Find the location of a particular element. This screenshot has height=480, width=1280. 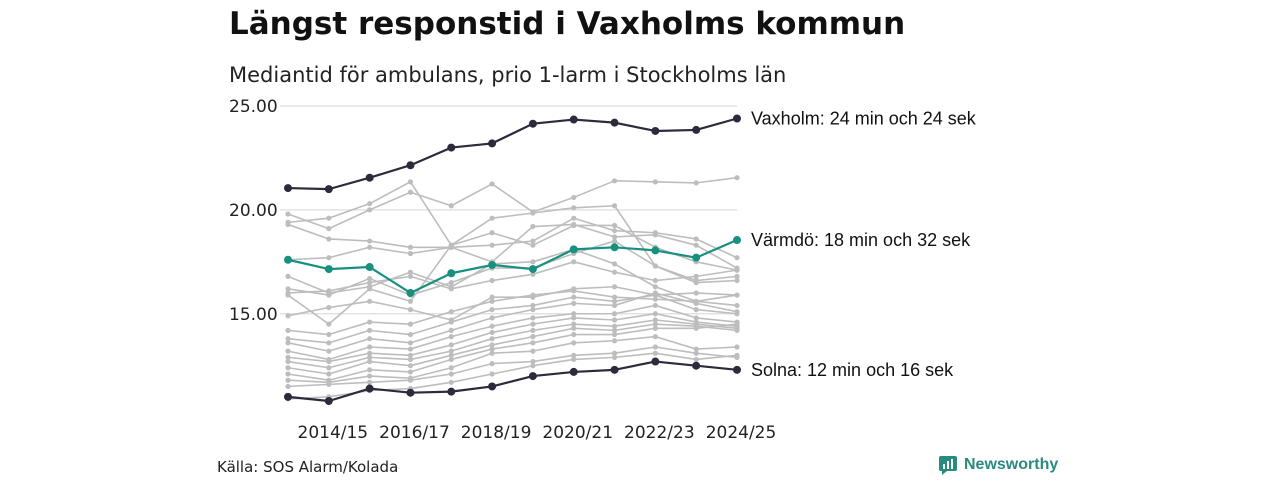

x-tick-label: 2016/17 is located at coordinates (414, 433).